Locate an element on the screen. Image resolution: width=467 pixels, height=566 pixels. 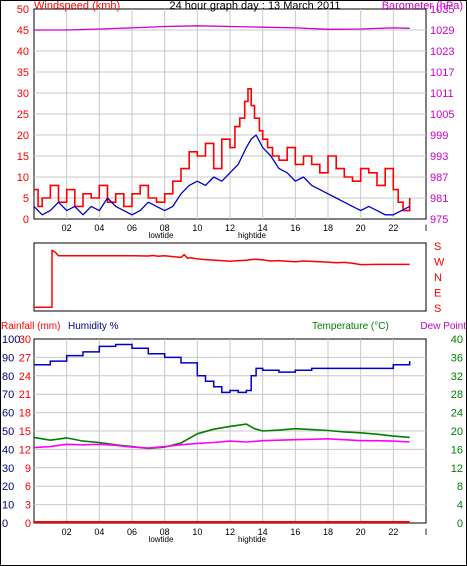
barometer-tick-label: 975 is located at coordinates (439, 220).